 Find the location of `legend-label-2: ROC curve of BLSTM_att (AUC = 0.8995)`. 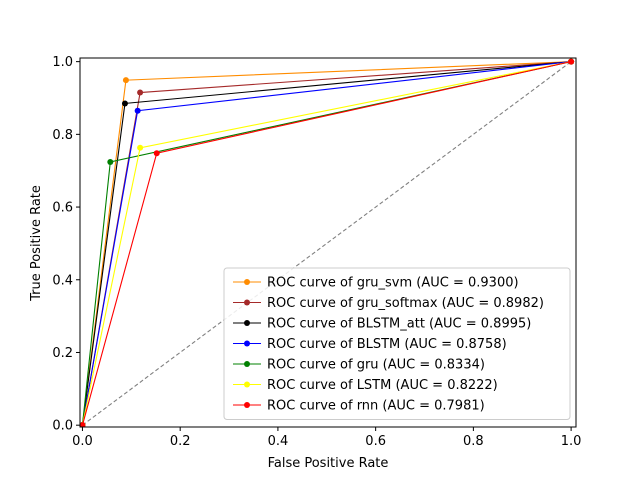

legend-label-2: ROC curve of BLSTM_att (AUC = 0.8995) is located at coordinates (399, 324).